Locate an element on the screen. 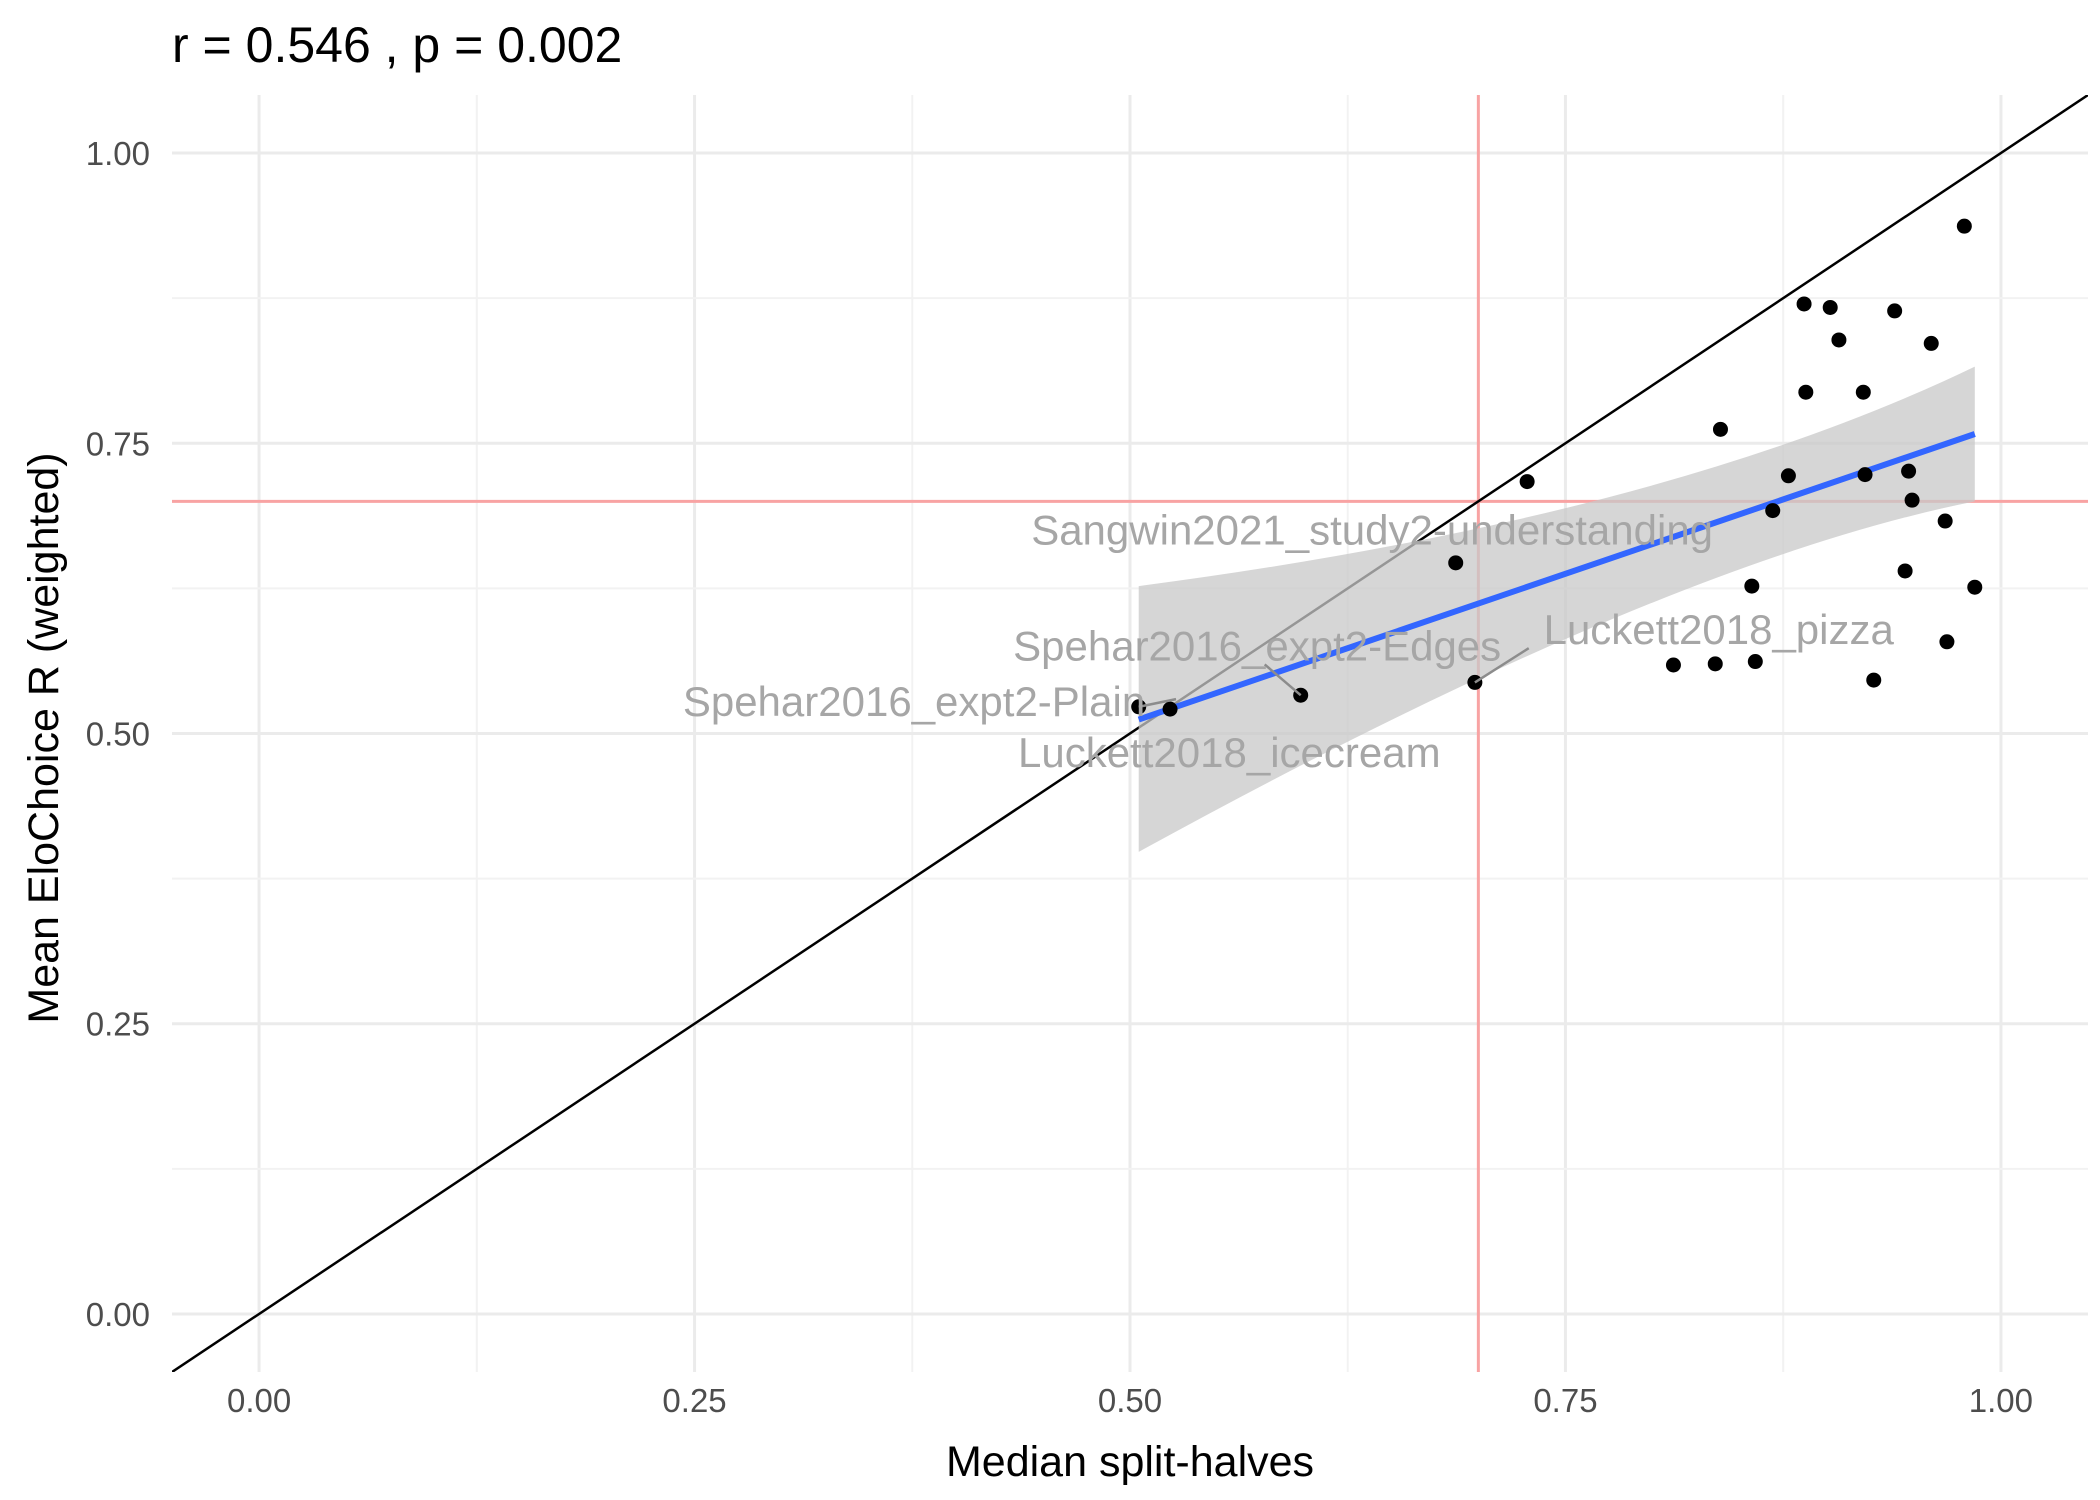  regression-line is located at coordinates (1556, 577).